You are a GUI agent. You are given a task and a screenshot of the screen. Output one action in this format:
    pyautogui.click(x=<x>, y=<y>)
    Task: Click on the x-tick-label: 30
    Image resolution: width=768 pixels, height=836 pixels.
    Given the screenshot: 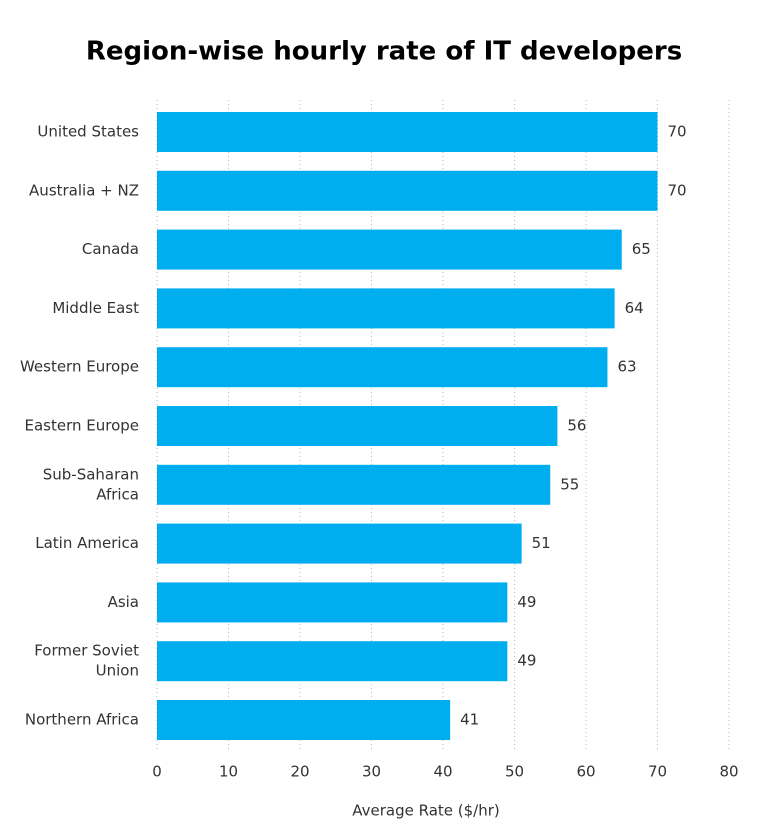 What is the action you would take?
    pyautogui.click(x=371, y=772)
    